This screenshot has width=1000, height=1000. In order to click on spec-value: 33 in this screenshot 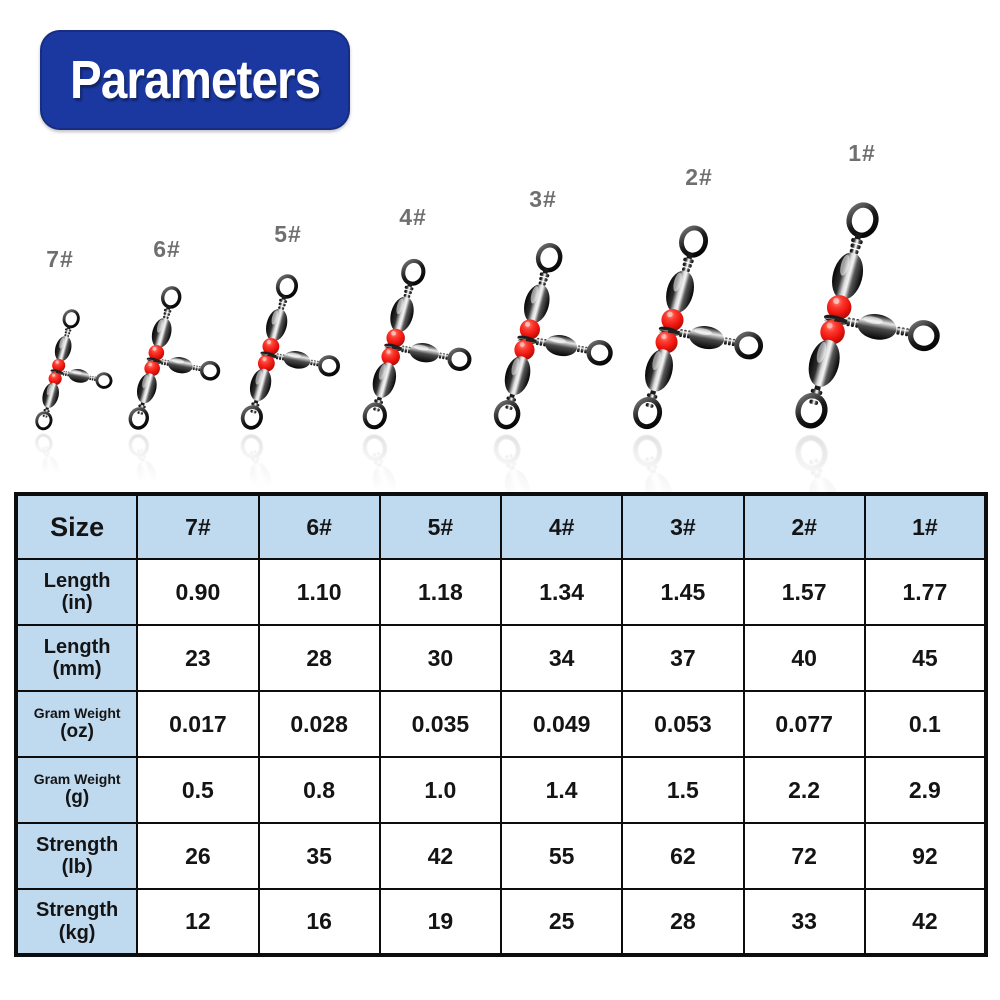, I will do `click(804, 922)`.